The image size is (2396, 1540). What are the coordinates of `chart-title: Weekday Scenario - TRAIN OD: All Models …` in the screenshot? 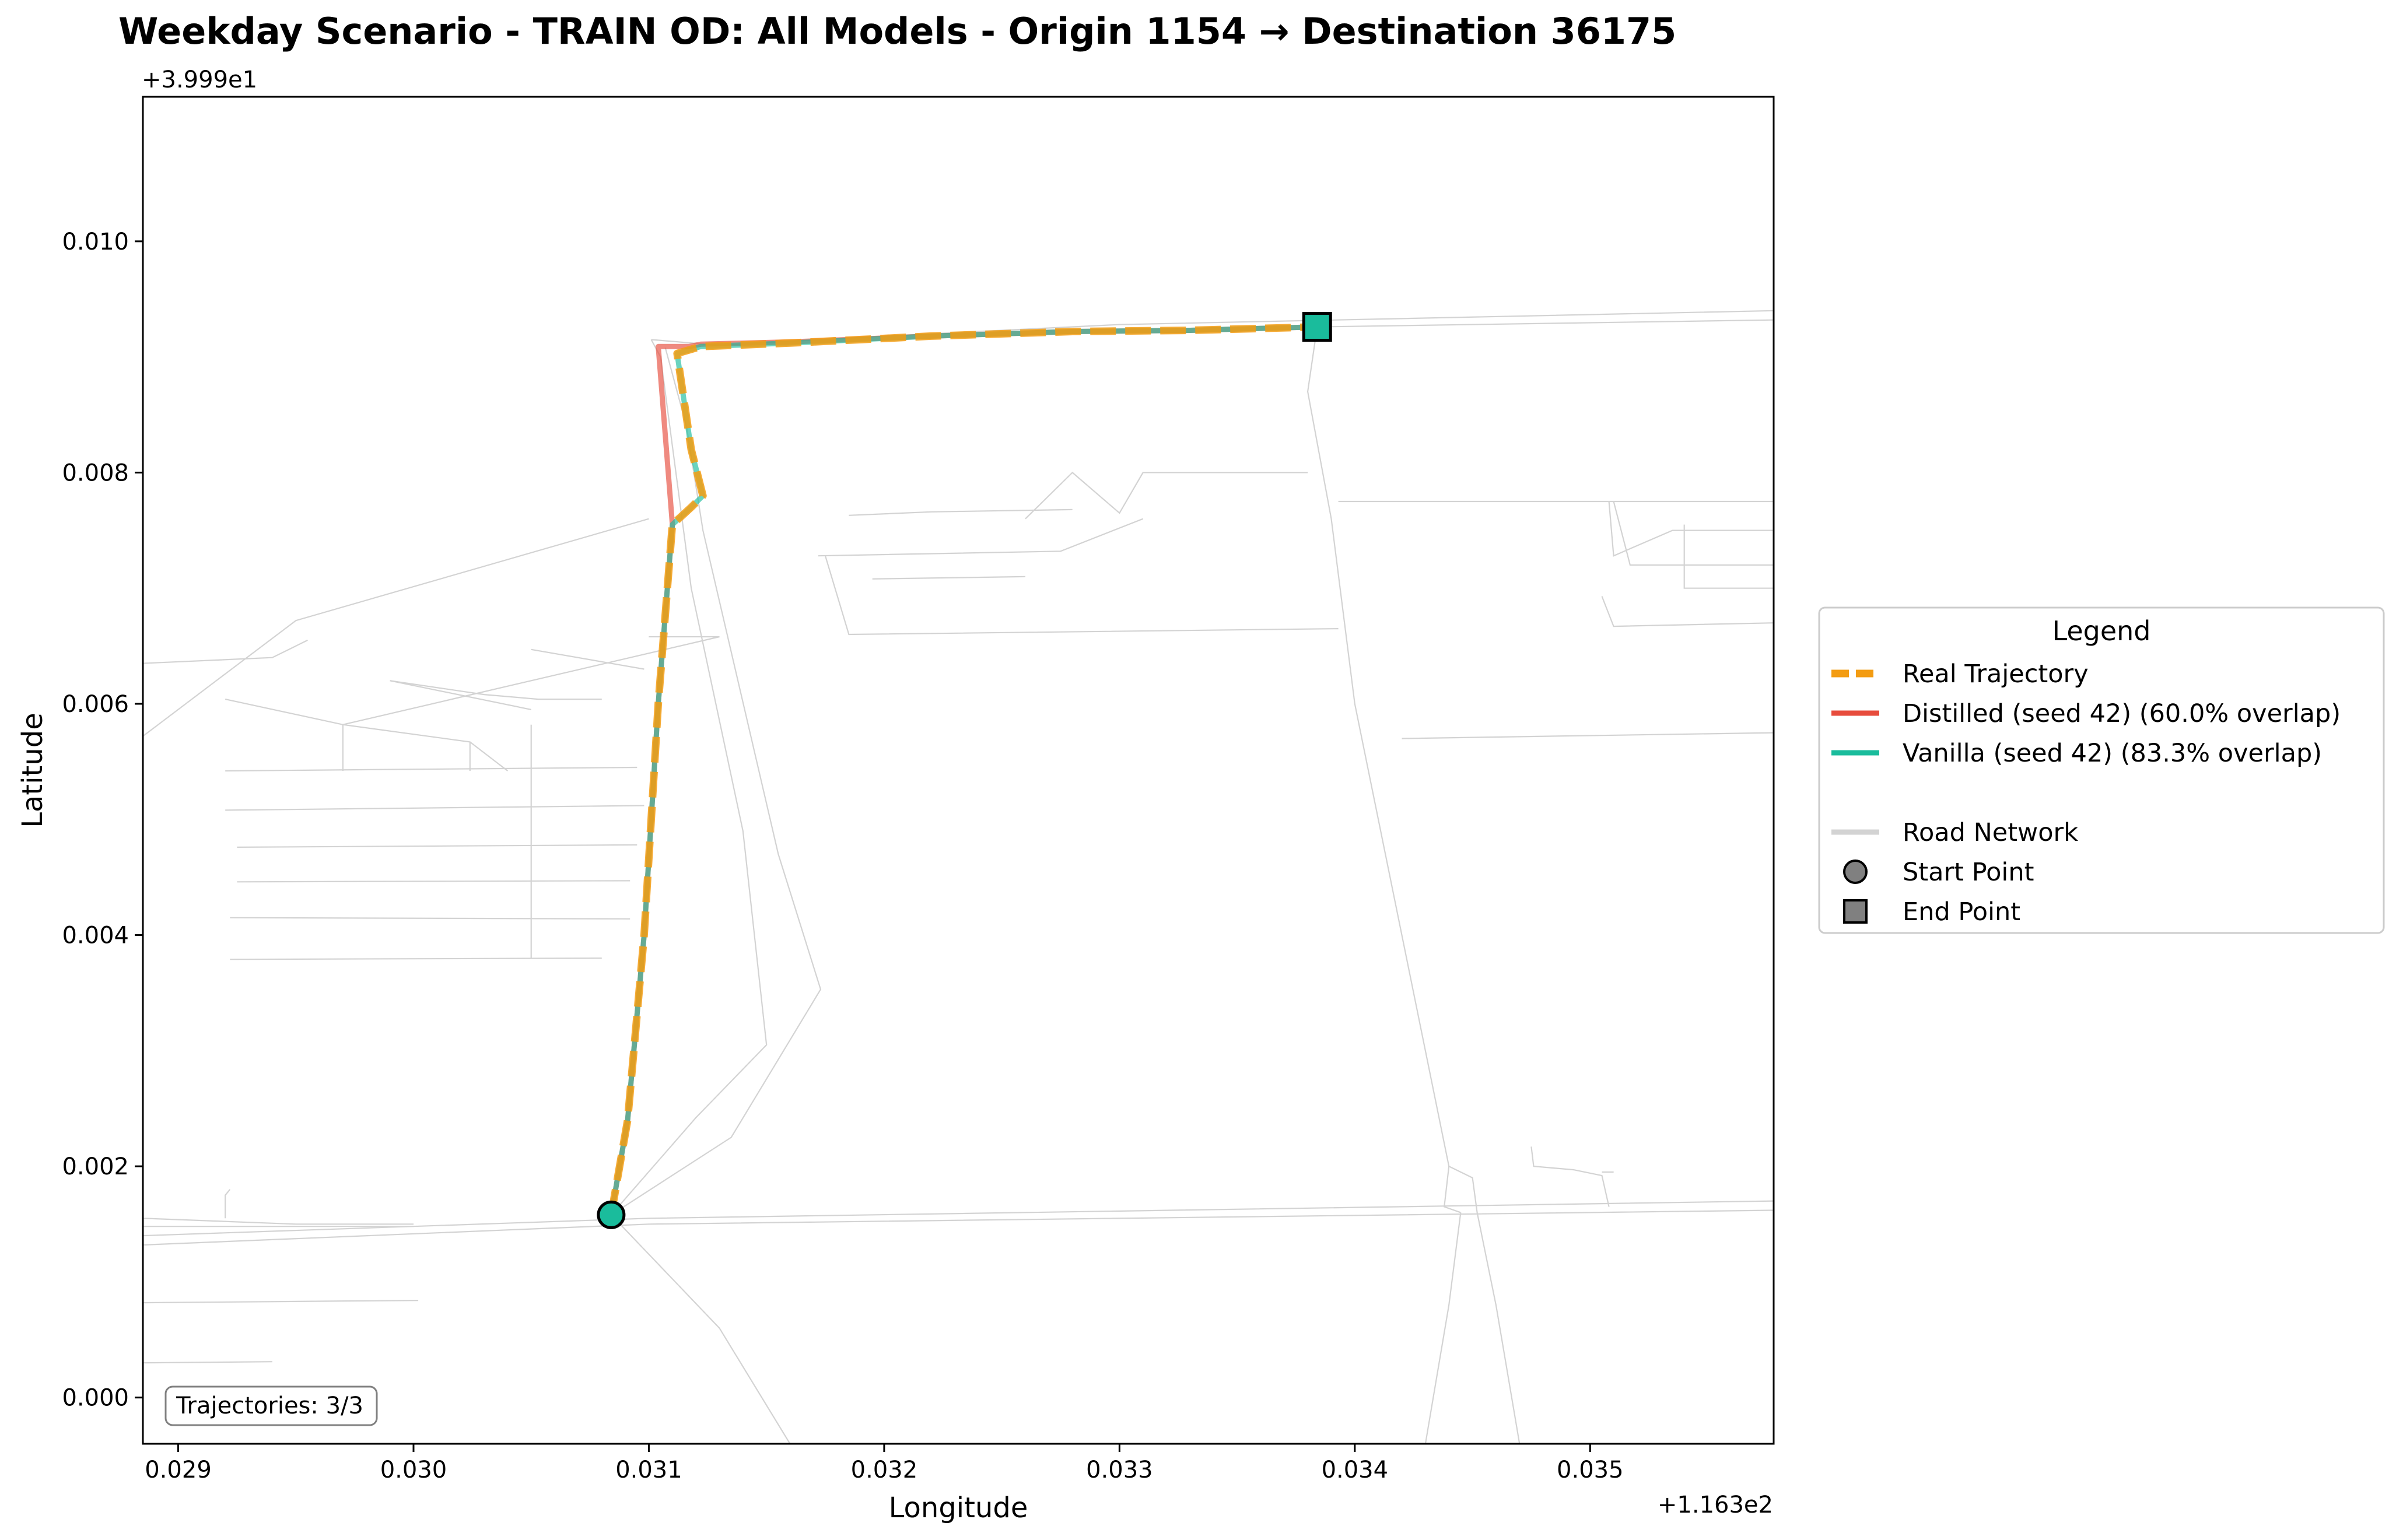 It's located at (897, 31).